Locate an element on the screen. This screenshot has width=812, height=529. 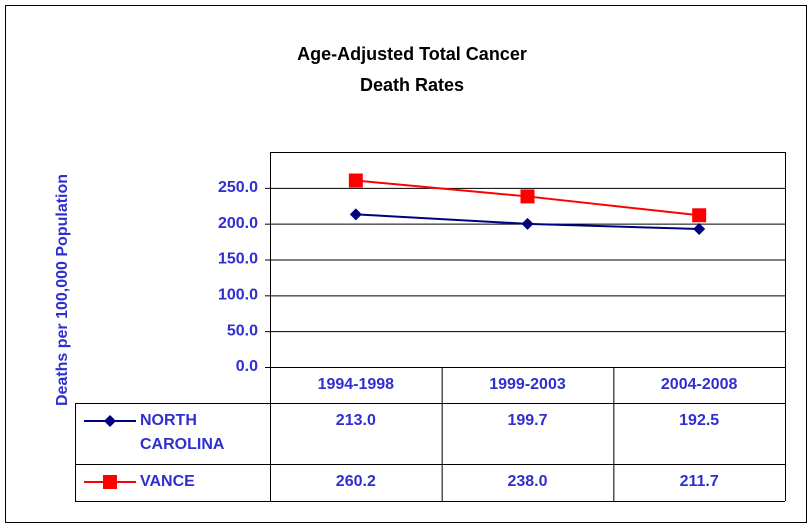
legend-label-box: VANCE is located at coordinates (167, 481).